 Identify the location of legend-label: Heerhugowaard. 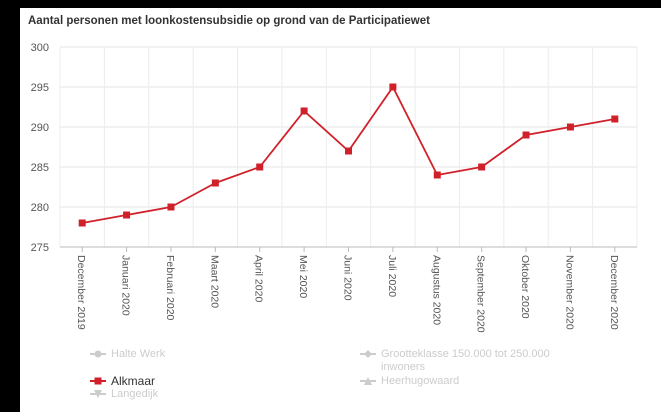
(420, 381).